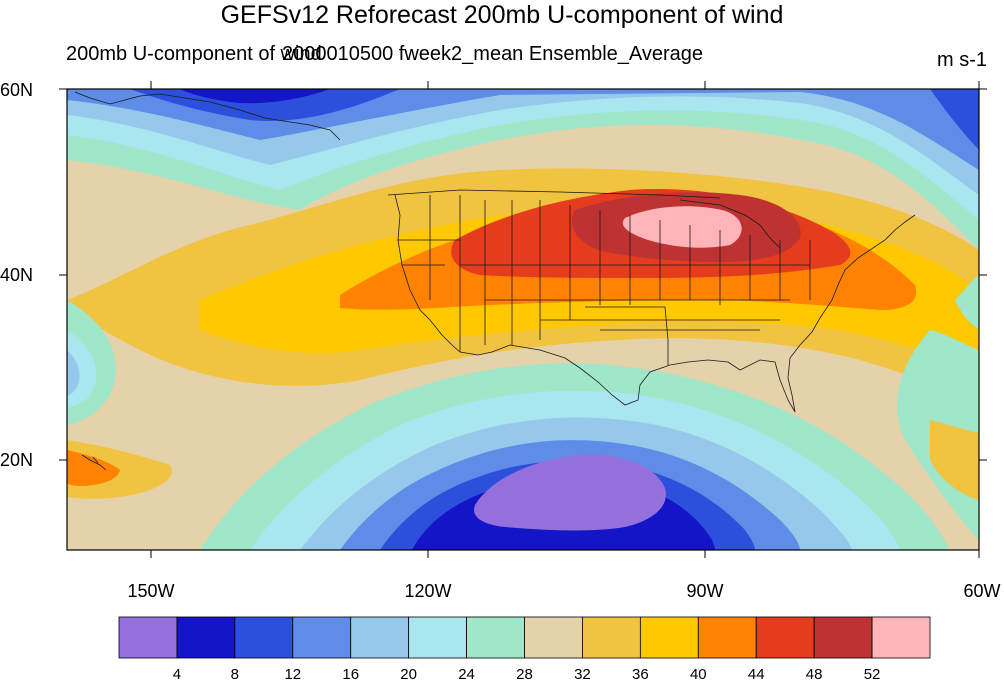  Describe the element at coordinates (177, 674) in the screenshot. I see `colorbar-level-4: 4` at that location.